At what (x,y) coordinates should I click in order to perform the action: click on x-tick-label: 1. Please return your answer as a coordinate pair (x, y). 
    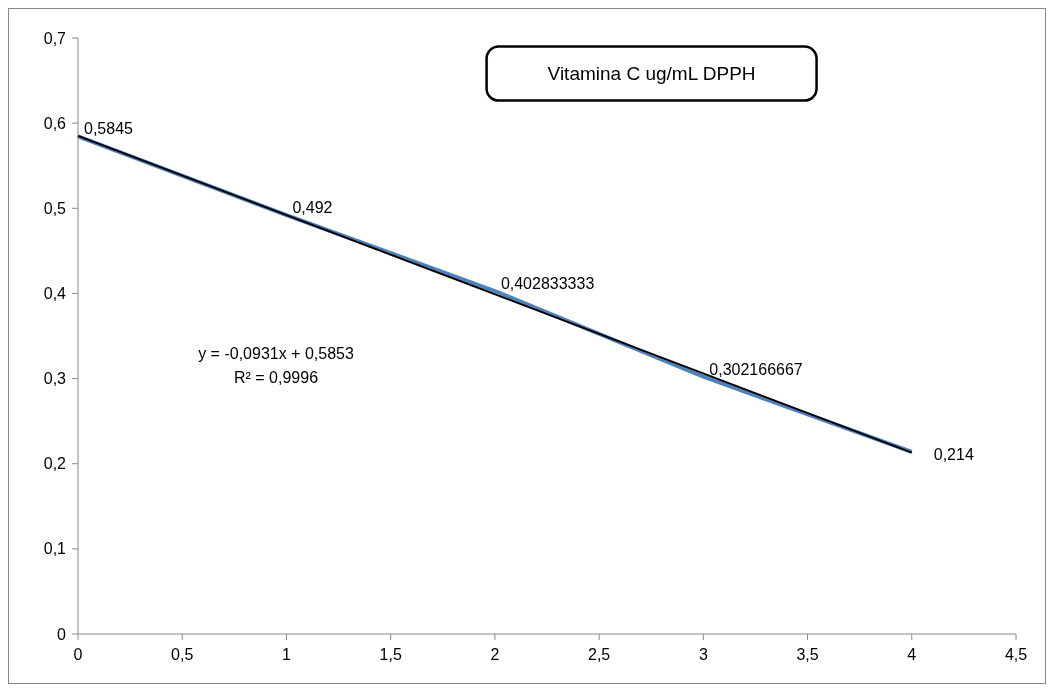
    Looking at the image, I should click on (286, 654).